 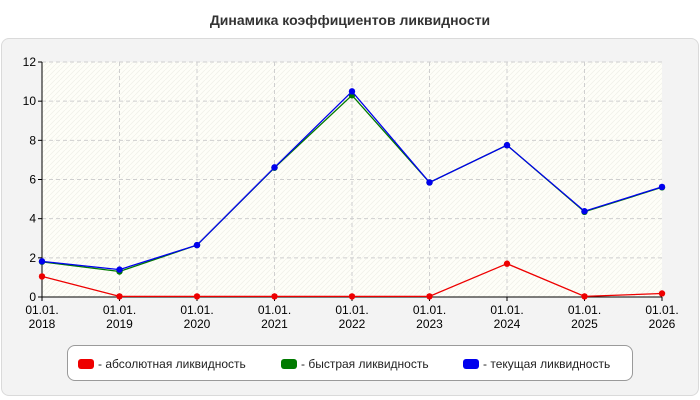 I want to click on x-tick-label: 01.01. 2021, so click(x=274, y=317).